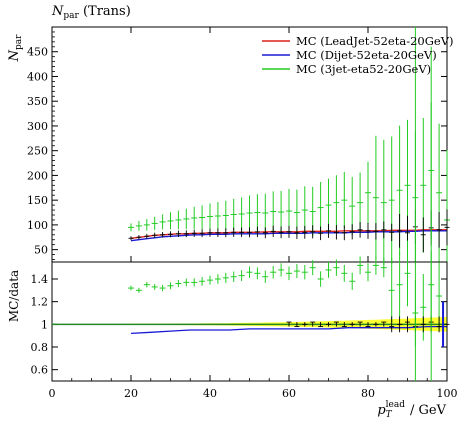 The width and height of the screenshot is (461, 422). I want to click on main-y-axis-label: Npar, so click(15, 48).